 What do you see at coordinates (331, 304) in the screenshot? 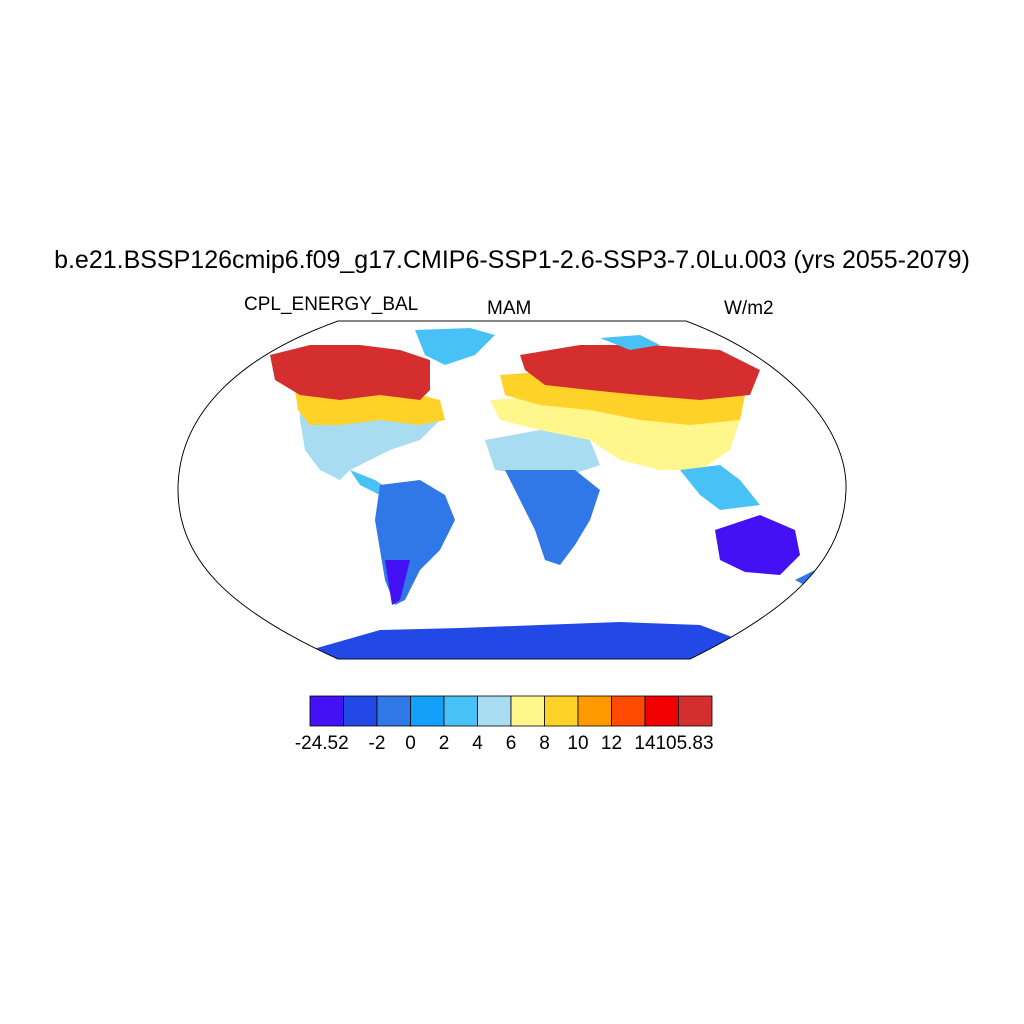
I see `variable-label: CPL_ENERGY_BAL` at bounding box center [331, 304].